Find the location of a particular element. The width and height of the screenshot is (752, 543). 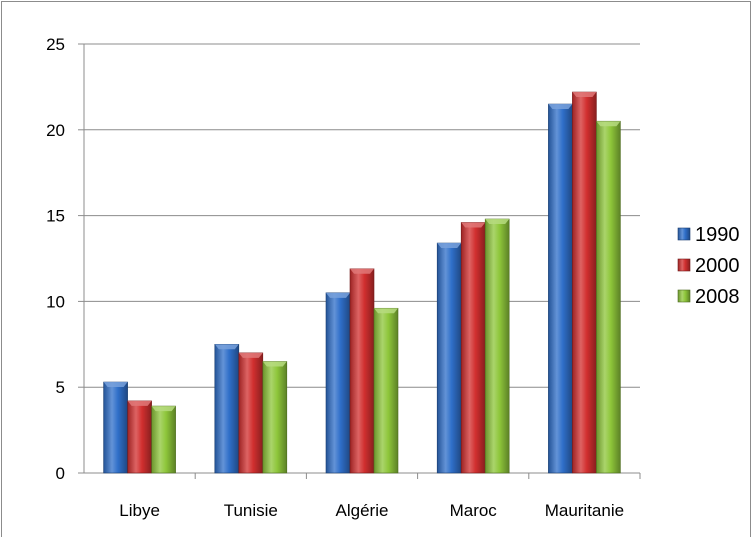

x-tick-label: Algérie is located at coordinates (362, 510).